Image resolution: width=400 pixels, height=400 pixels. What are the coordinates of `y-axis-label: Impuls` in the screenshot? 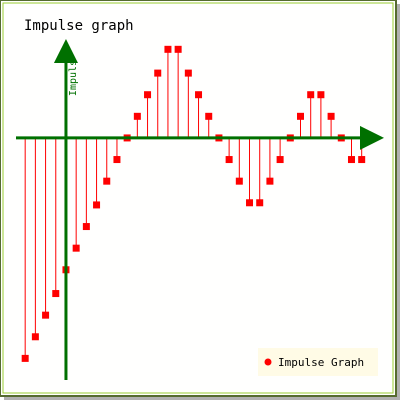 It's located at (73, 78).